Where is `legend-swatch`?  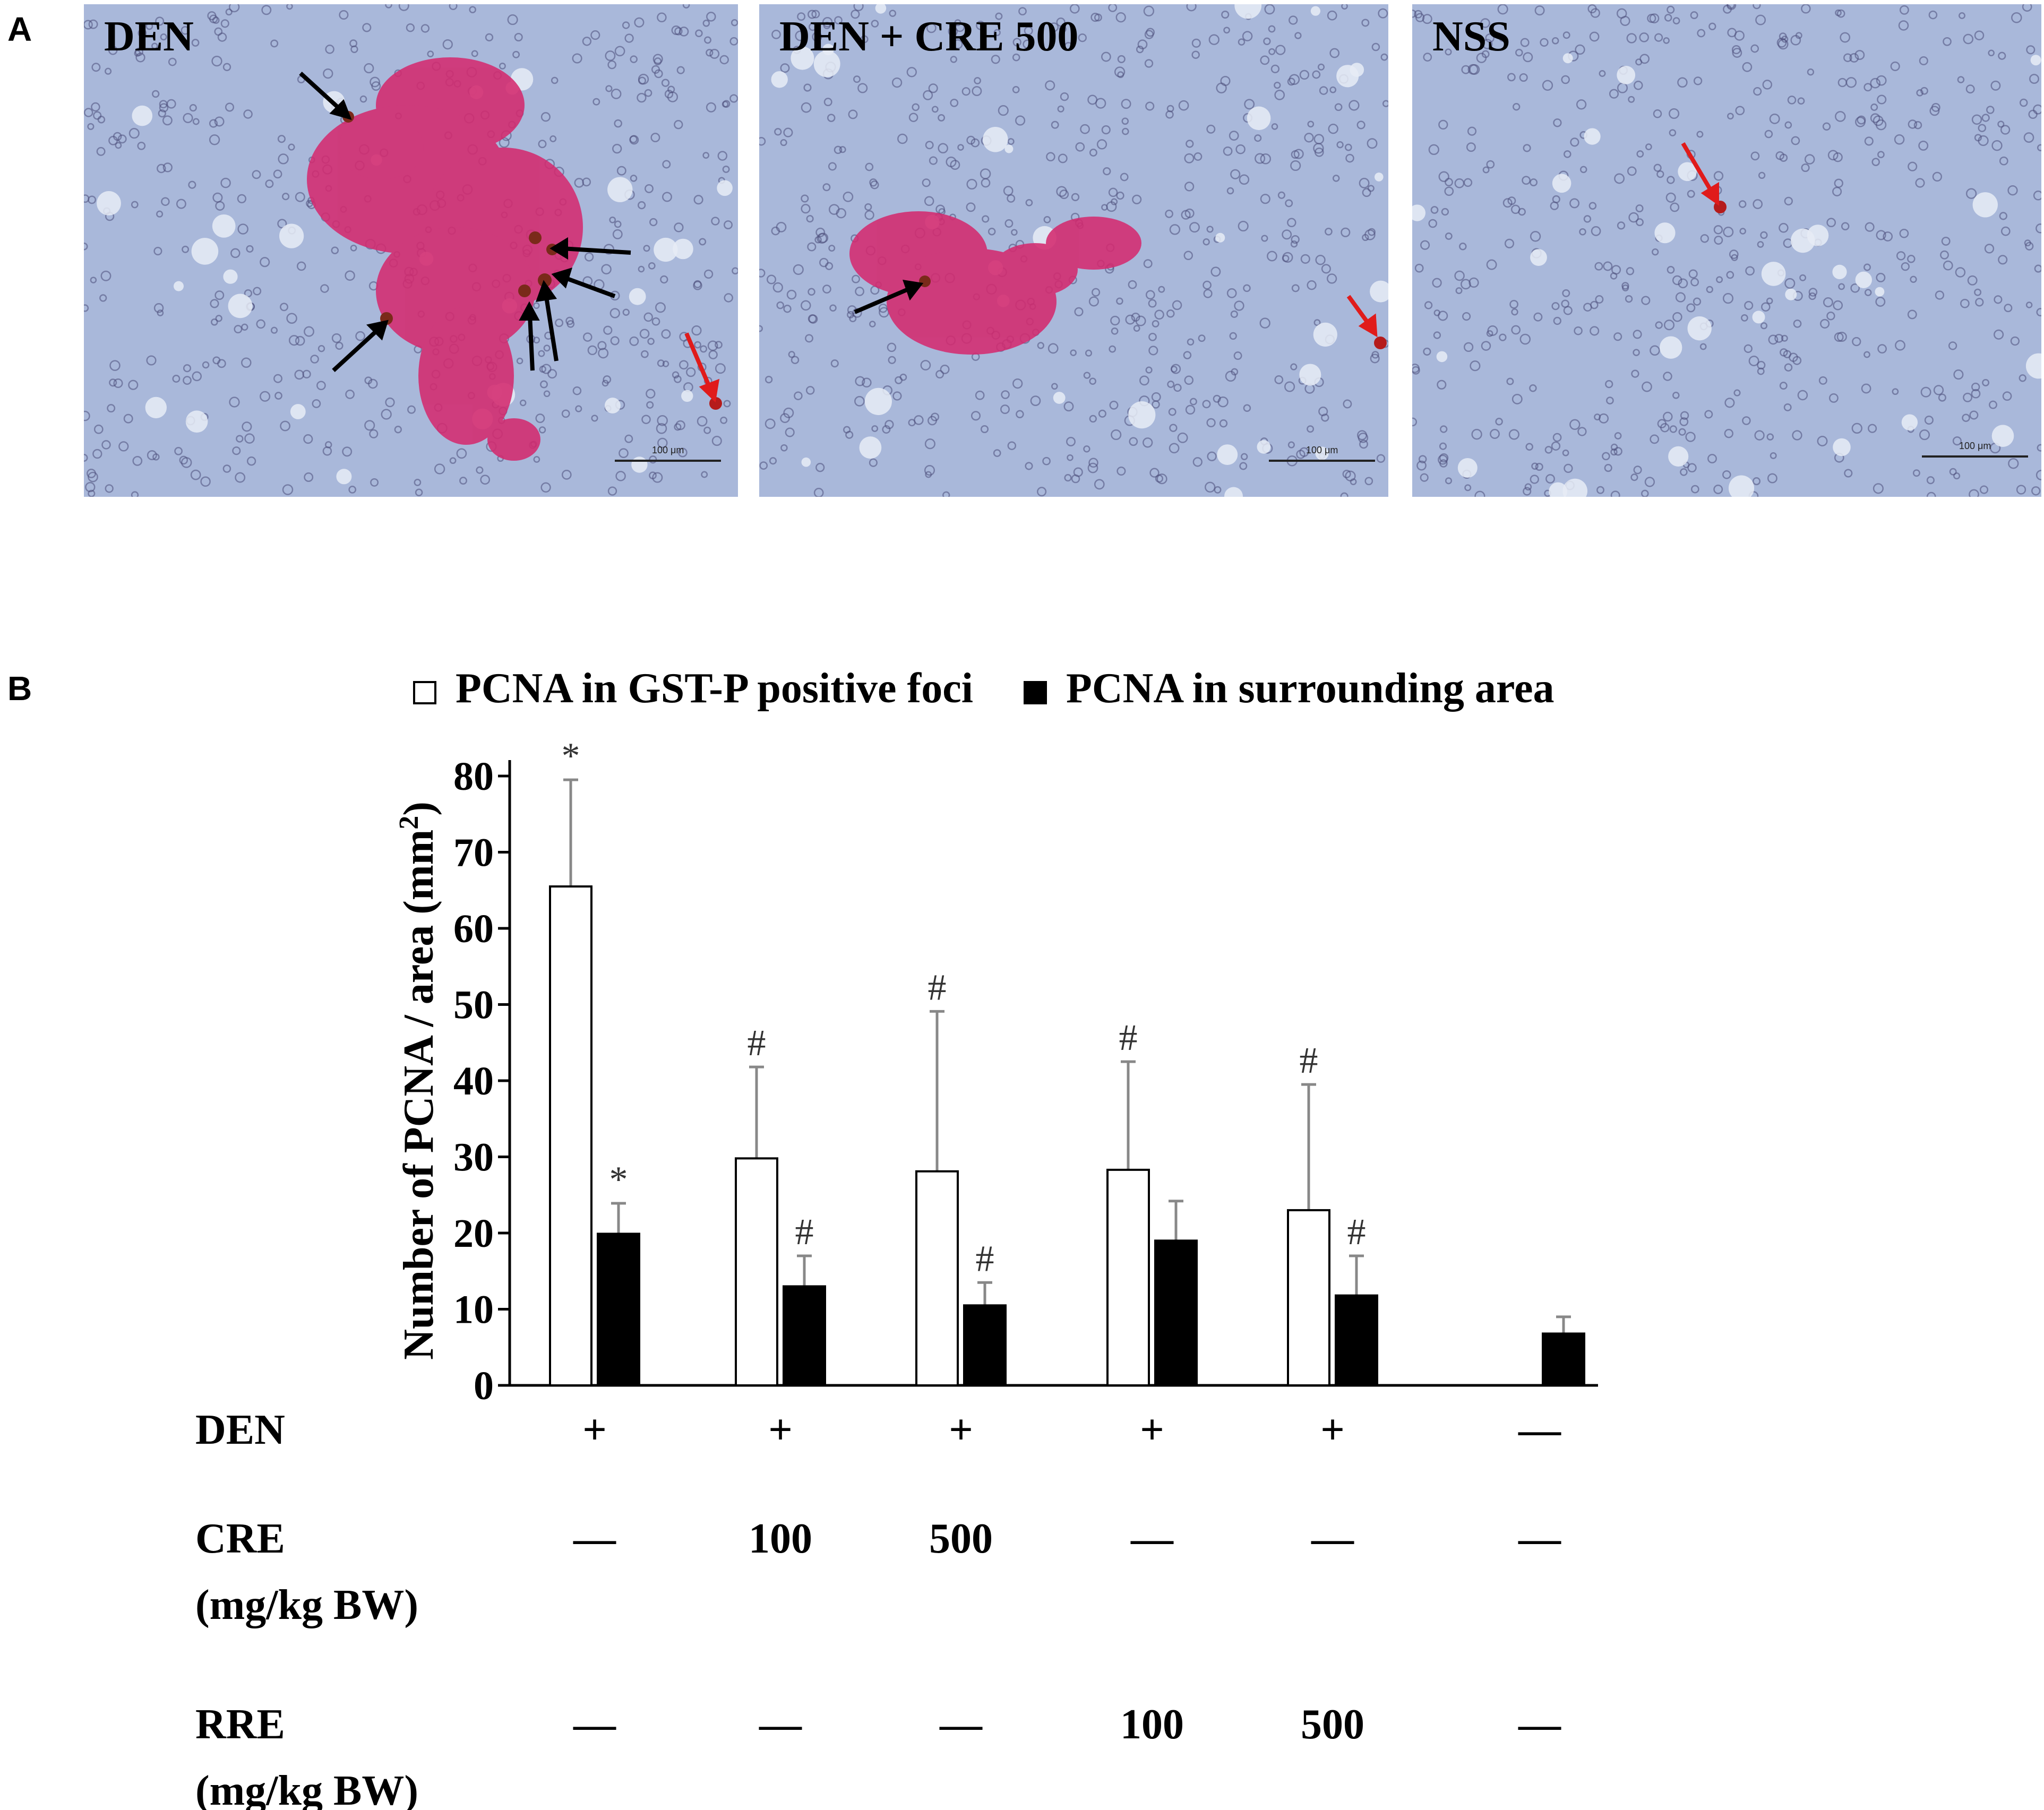
legend-swatch is located at coordinates (424, 692).